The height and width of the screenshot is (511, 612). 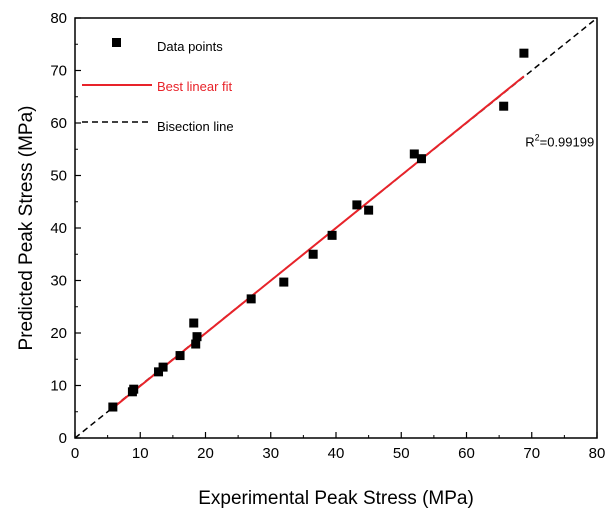 I want to click on legend-label-bisection: Bisection line, so click(x=195, y=126).